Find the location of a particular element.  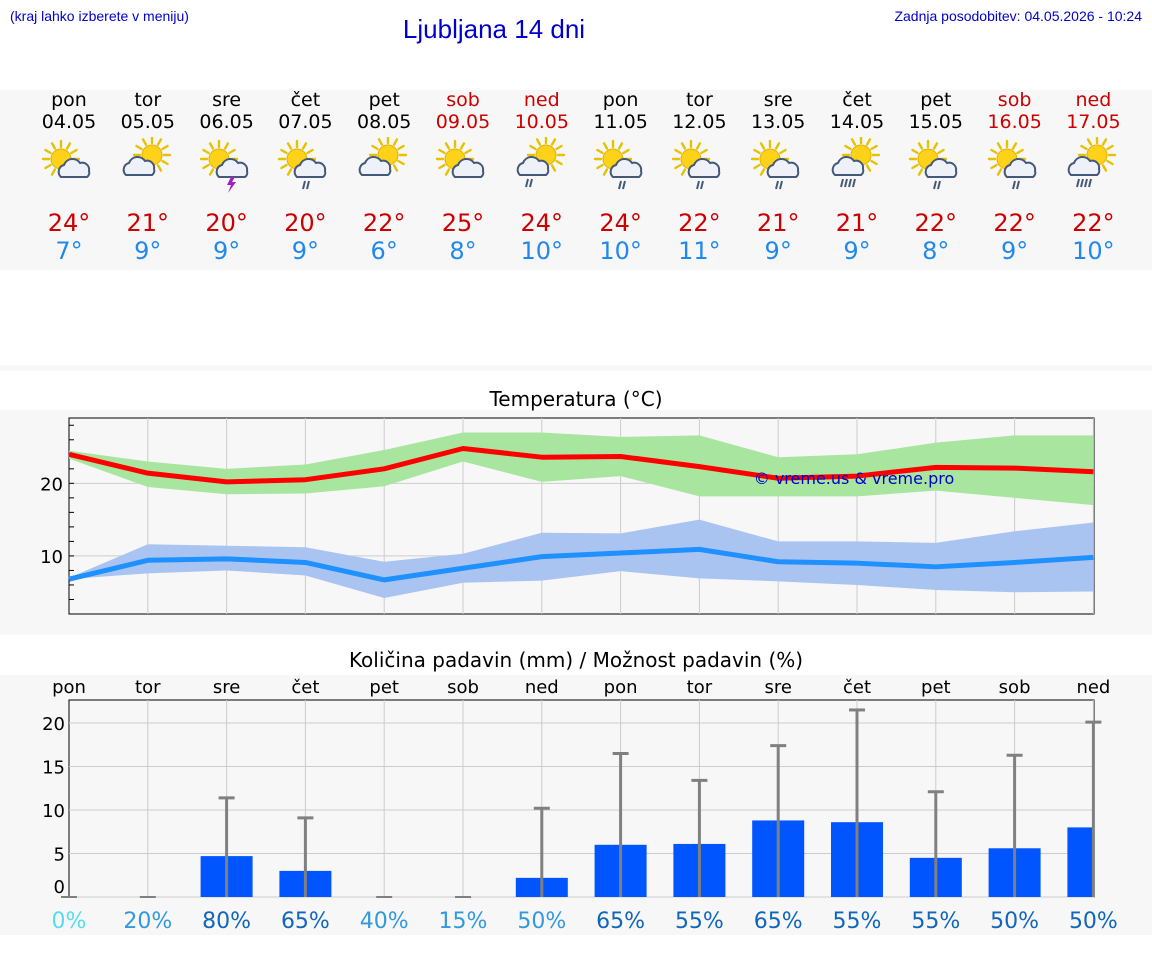

day-date: 11.05 is located at coordinates (620, 122).